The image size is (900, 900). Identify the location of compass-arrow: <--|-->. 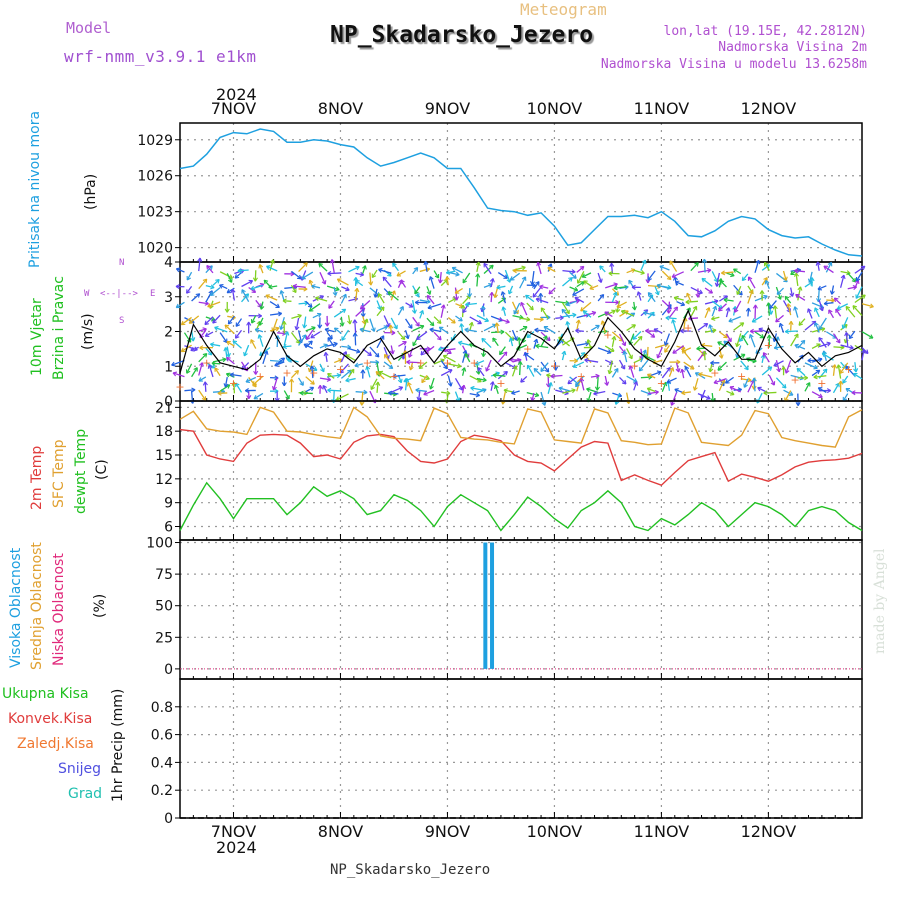
(119, 294).